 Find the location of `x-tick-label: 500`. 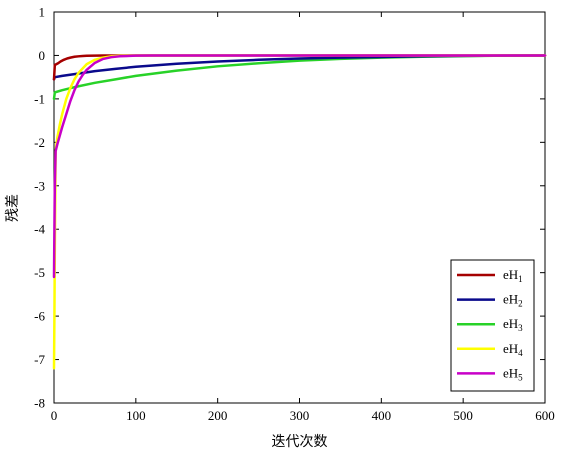

x-tick-label: 500 is located at coordinates (463, 415).